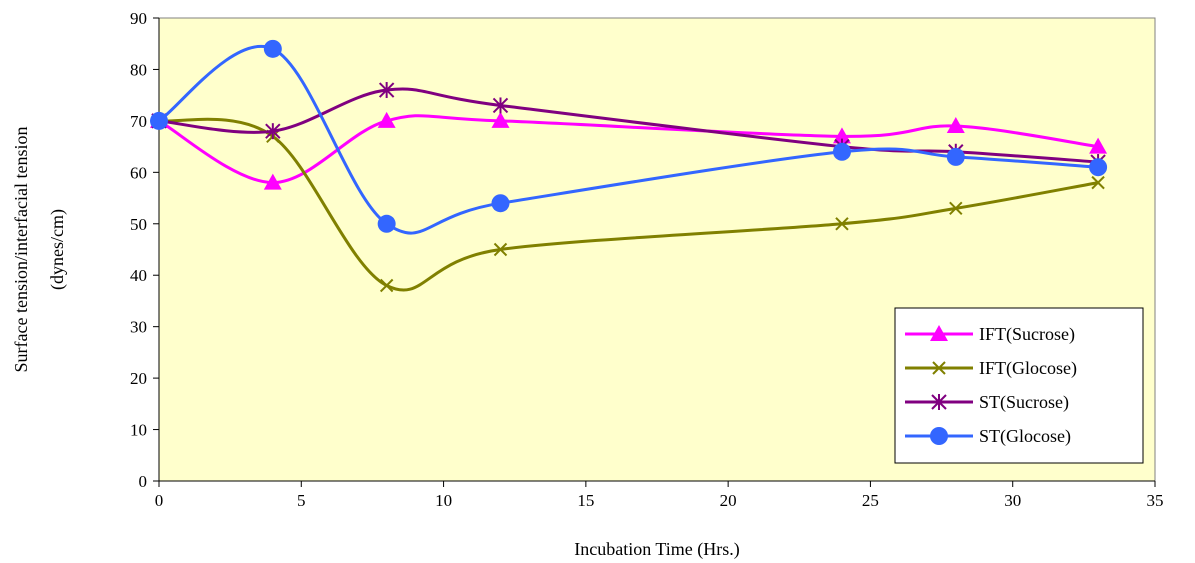 This screenshot has height=563, width=1195. I want to click on y-tick-label: 50, so click(138, 224).